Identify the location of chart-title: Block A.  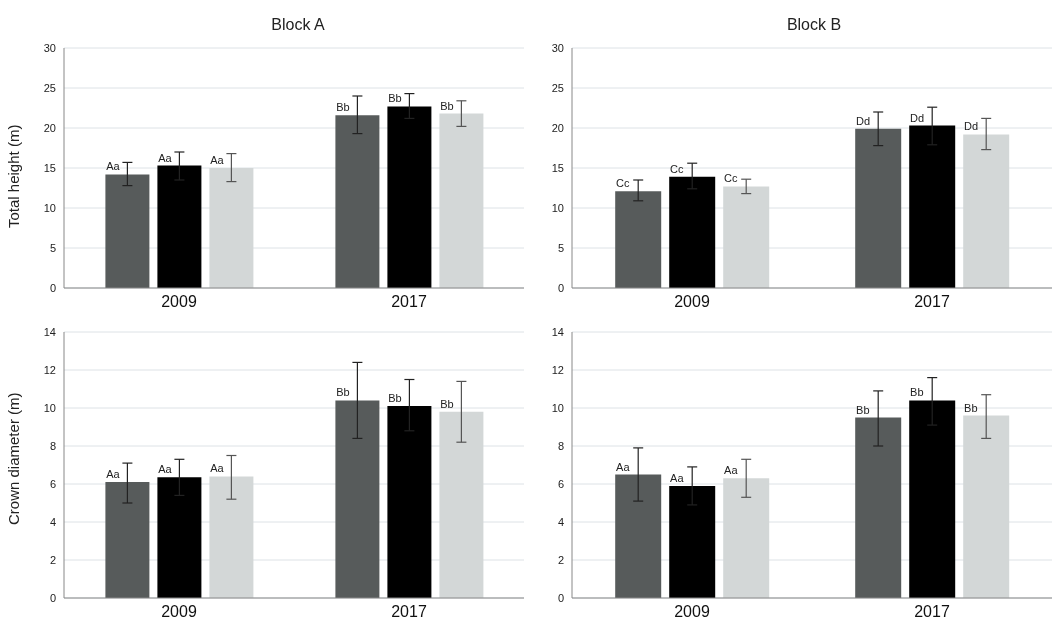
(298, 24).